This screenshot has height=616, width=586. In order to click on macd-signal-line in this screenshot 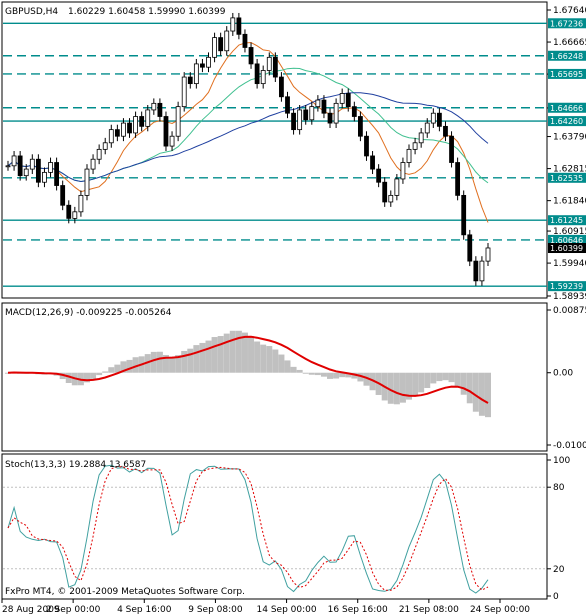, I will do `click(248, 369)`.